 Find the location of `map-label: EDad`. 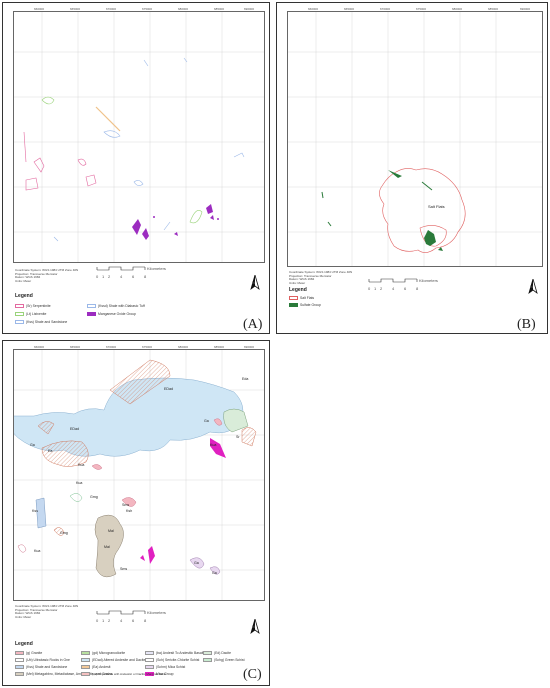

map-label: EDad is located at coordinates (168, 389).